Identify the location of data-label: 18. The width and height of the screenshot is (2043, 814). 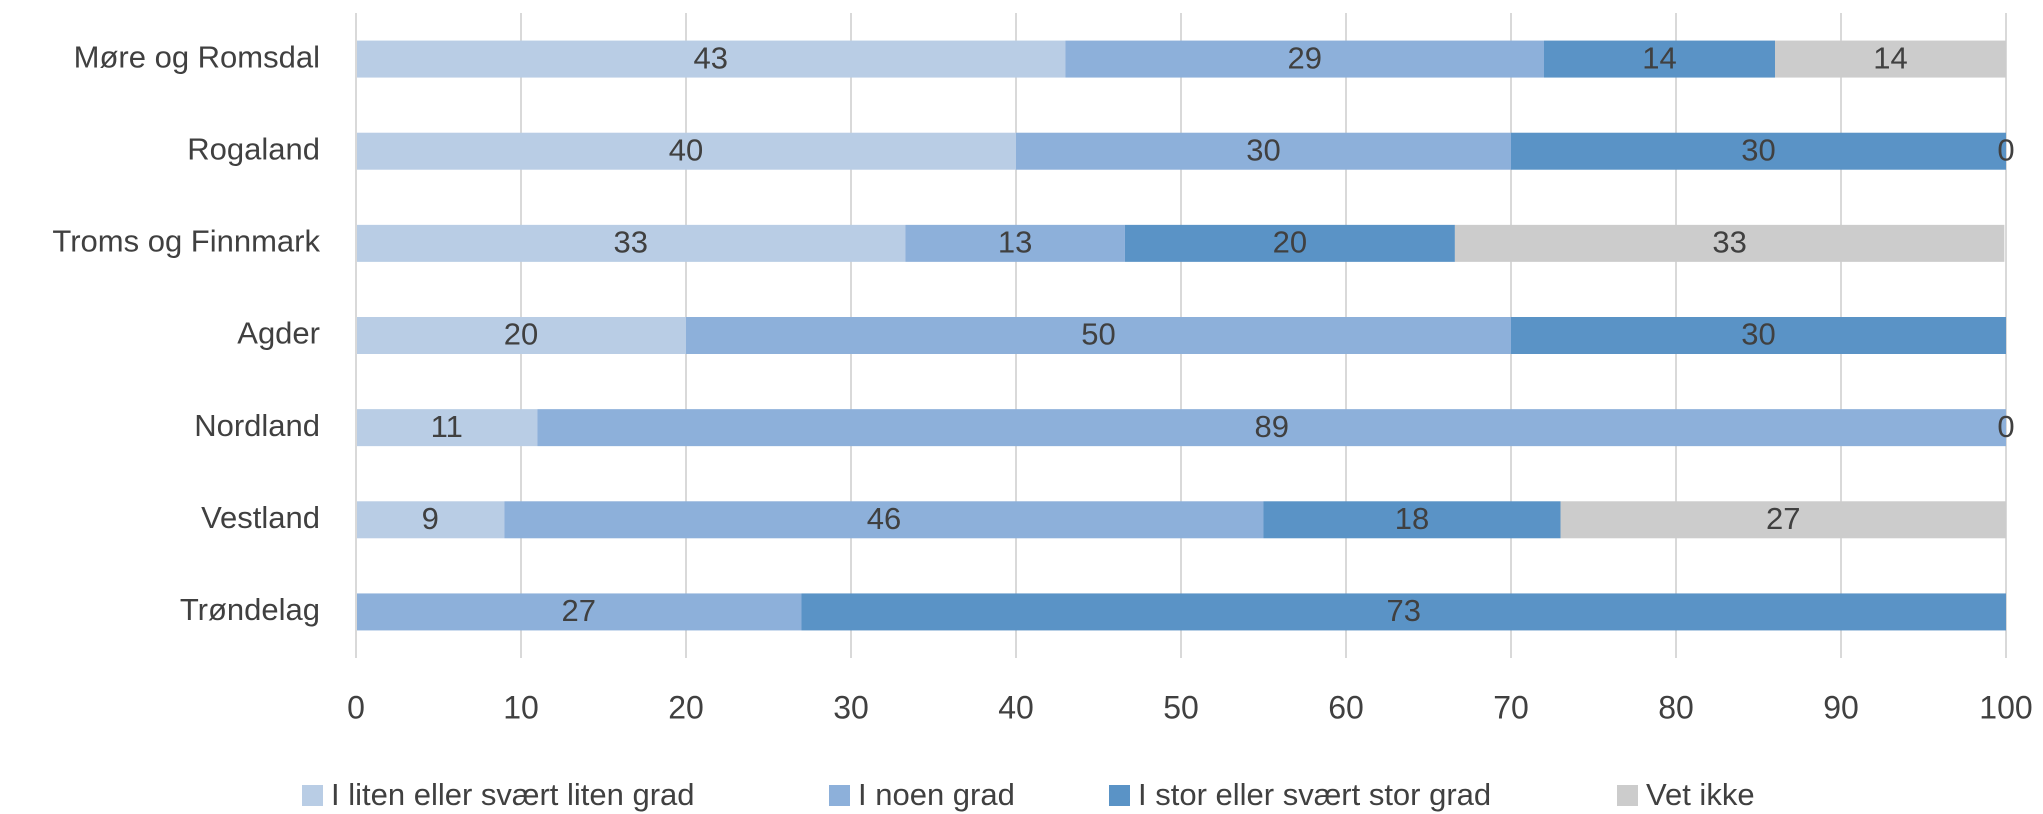
(1412, 518).